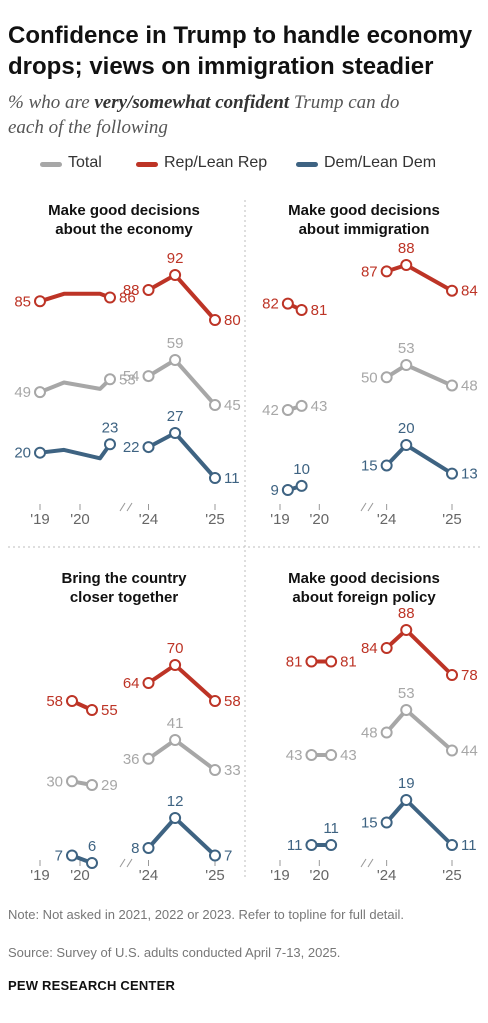  What do you see at coordinates (232, 320) in the screenshot?
I see `rep-data-label: 80` at bounding box center [232, 320].